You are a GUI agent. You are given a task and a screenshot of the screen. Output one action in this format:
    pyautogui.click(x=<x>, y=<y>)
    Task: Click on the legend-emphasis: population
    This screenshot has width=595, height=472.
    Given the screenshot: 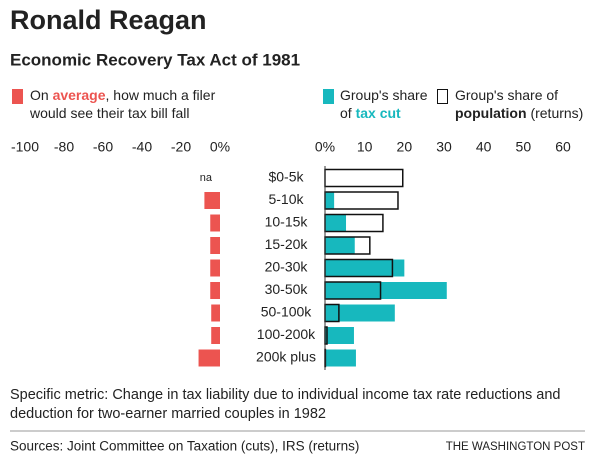 What is the action you would take?
    pyautogui.click(x=491, y=113)
    